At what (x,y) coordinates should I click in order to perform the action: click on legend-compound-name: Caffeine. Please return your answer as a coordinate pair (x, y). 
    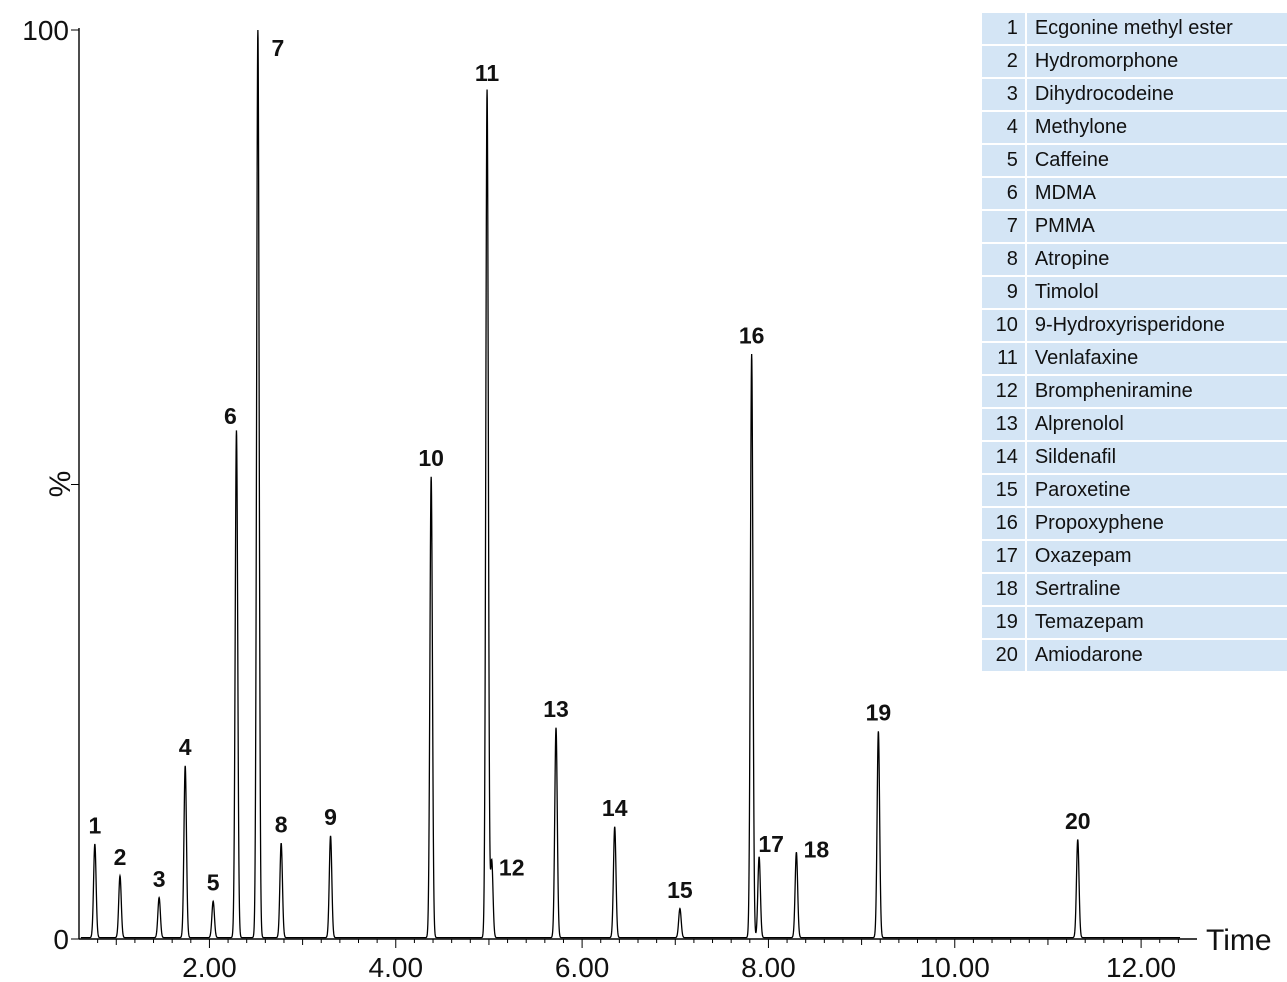
    Looking at the image, I should click on (1156, 160).